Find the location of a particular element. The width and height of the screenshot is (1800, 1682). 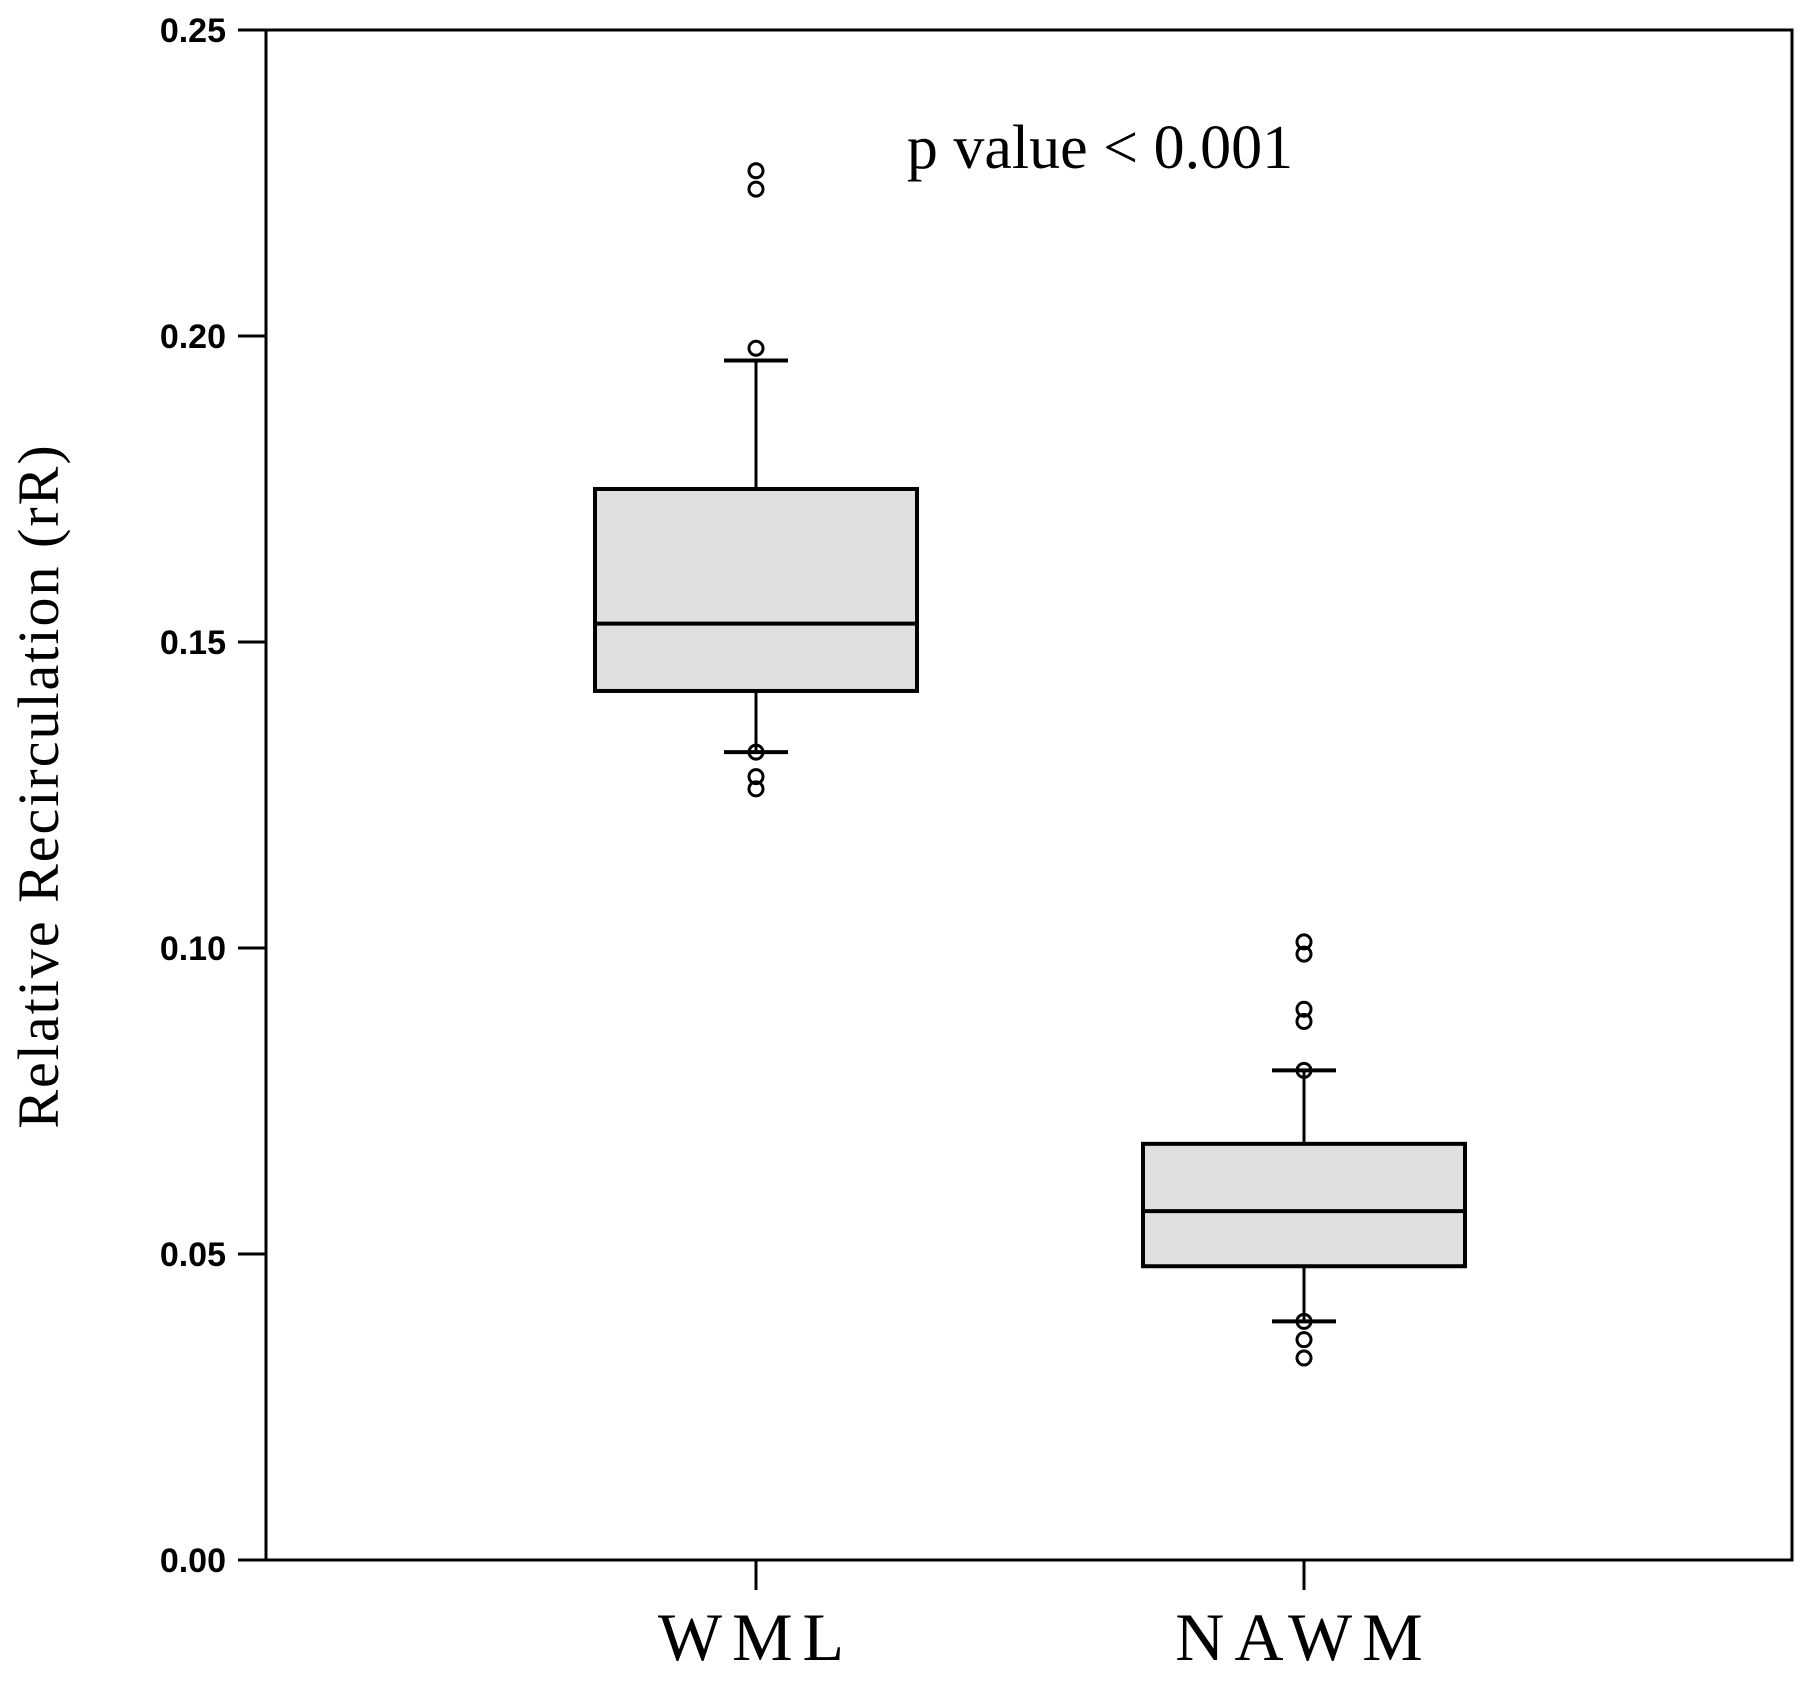

box-wml is located at coordinates (756, 480).